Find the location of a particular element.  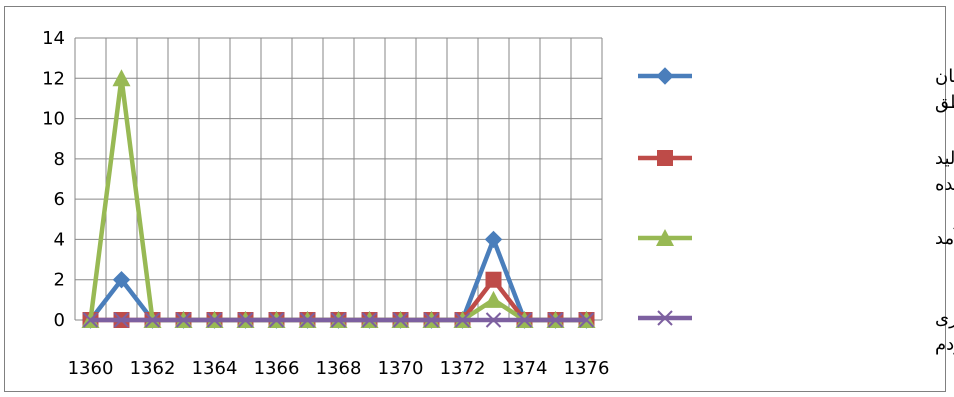

legend-label: توزیع عادلانه درآمد is located at coordinates (944, 237).